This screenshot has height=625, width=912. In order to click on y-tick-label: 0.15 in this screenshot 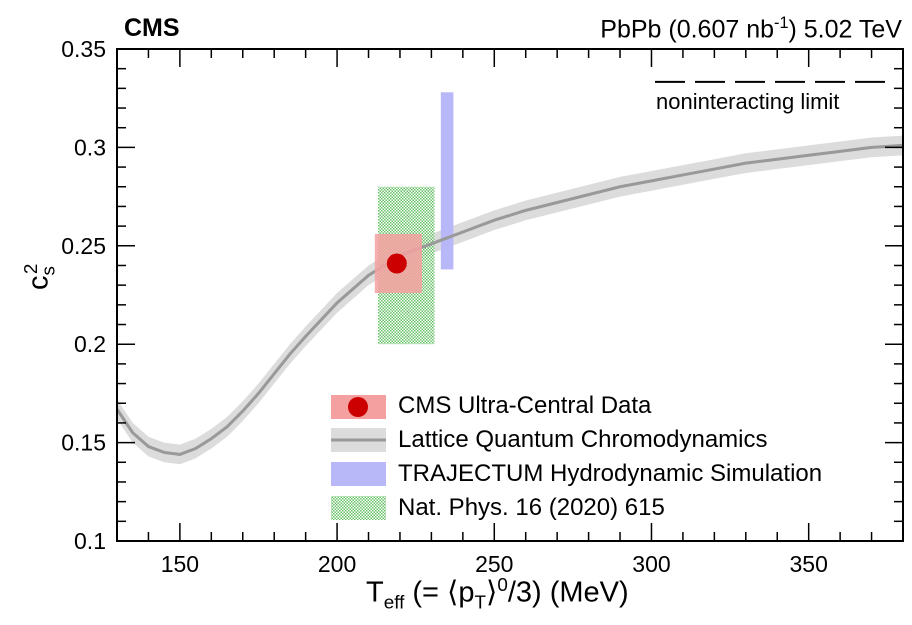, I will do `click(83, 443)`.